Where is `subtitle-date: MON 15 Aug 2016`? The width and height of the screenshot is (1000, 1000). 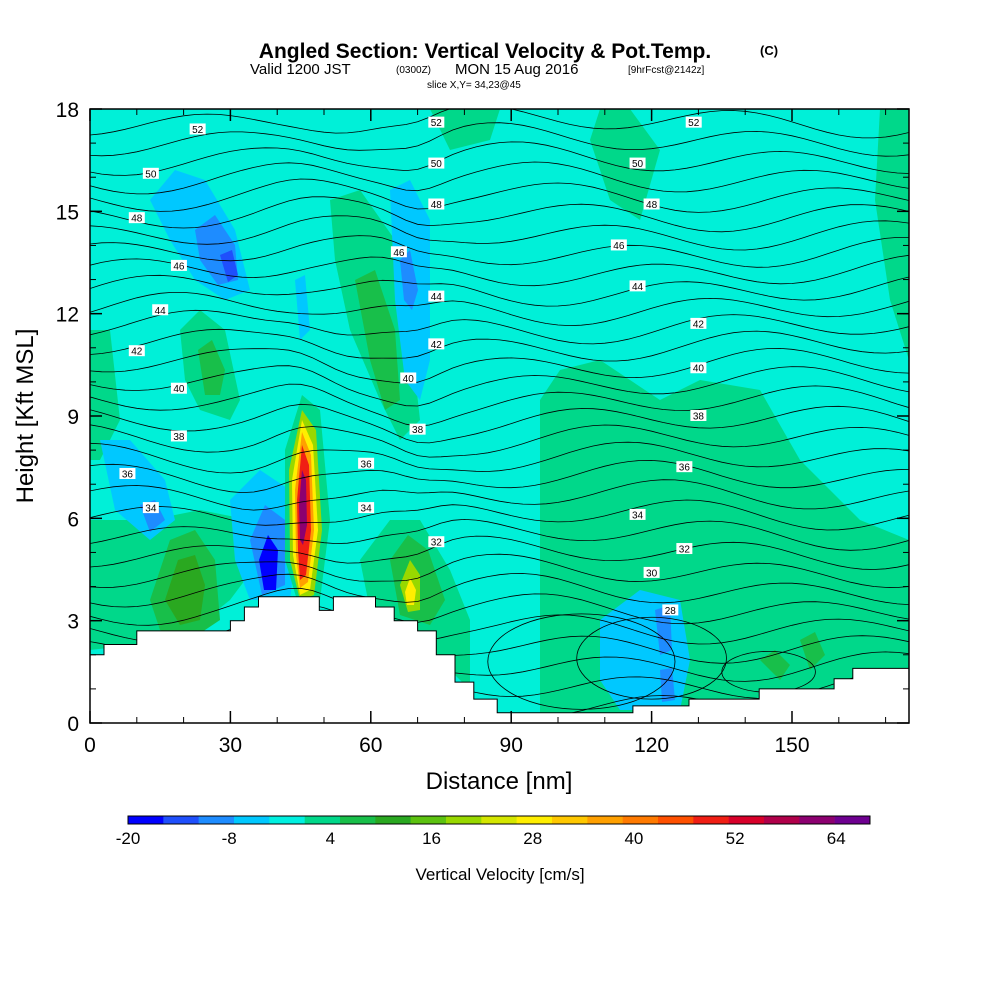 subtitle-date: MON 15 Aug 2016 is located at coordinates (516, 69).